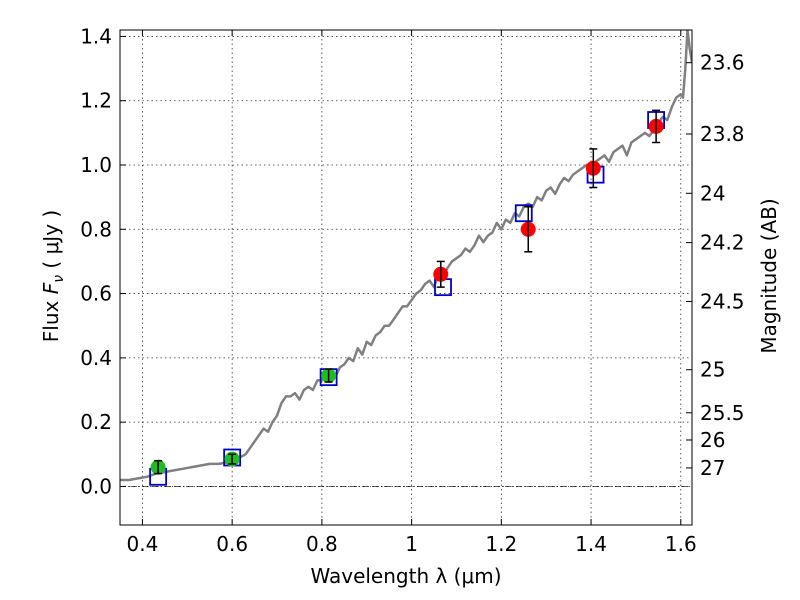 Image resolution: width=800 pixels, height=600 pixels. Describe the element at coordinates (96, 36) in the screenshot. I see `y-tick-label: 1.4` at that location.